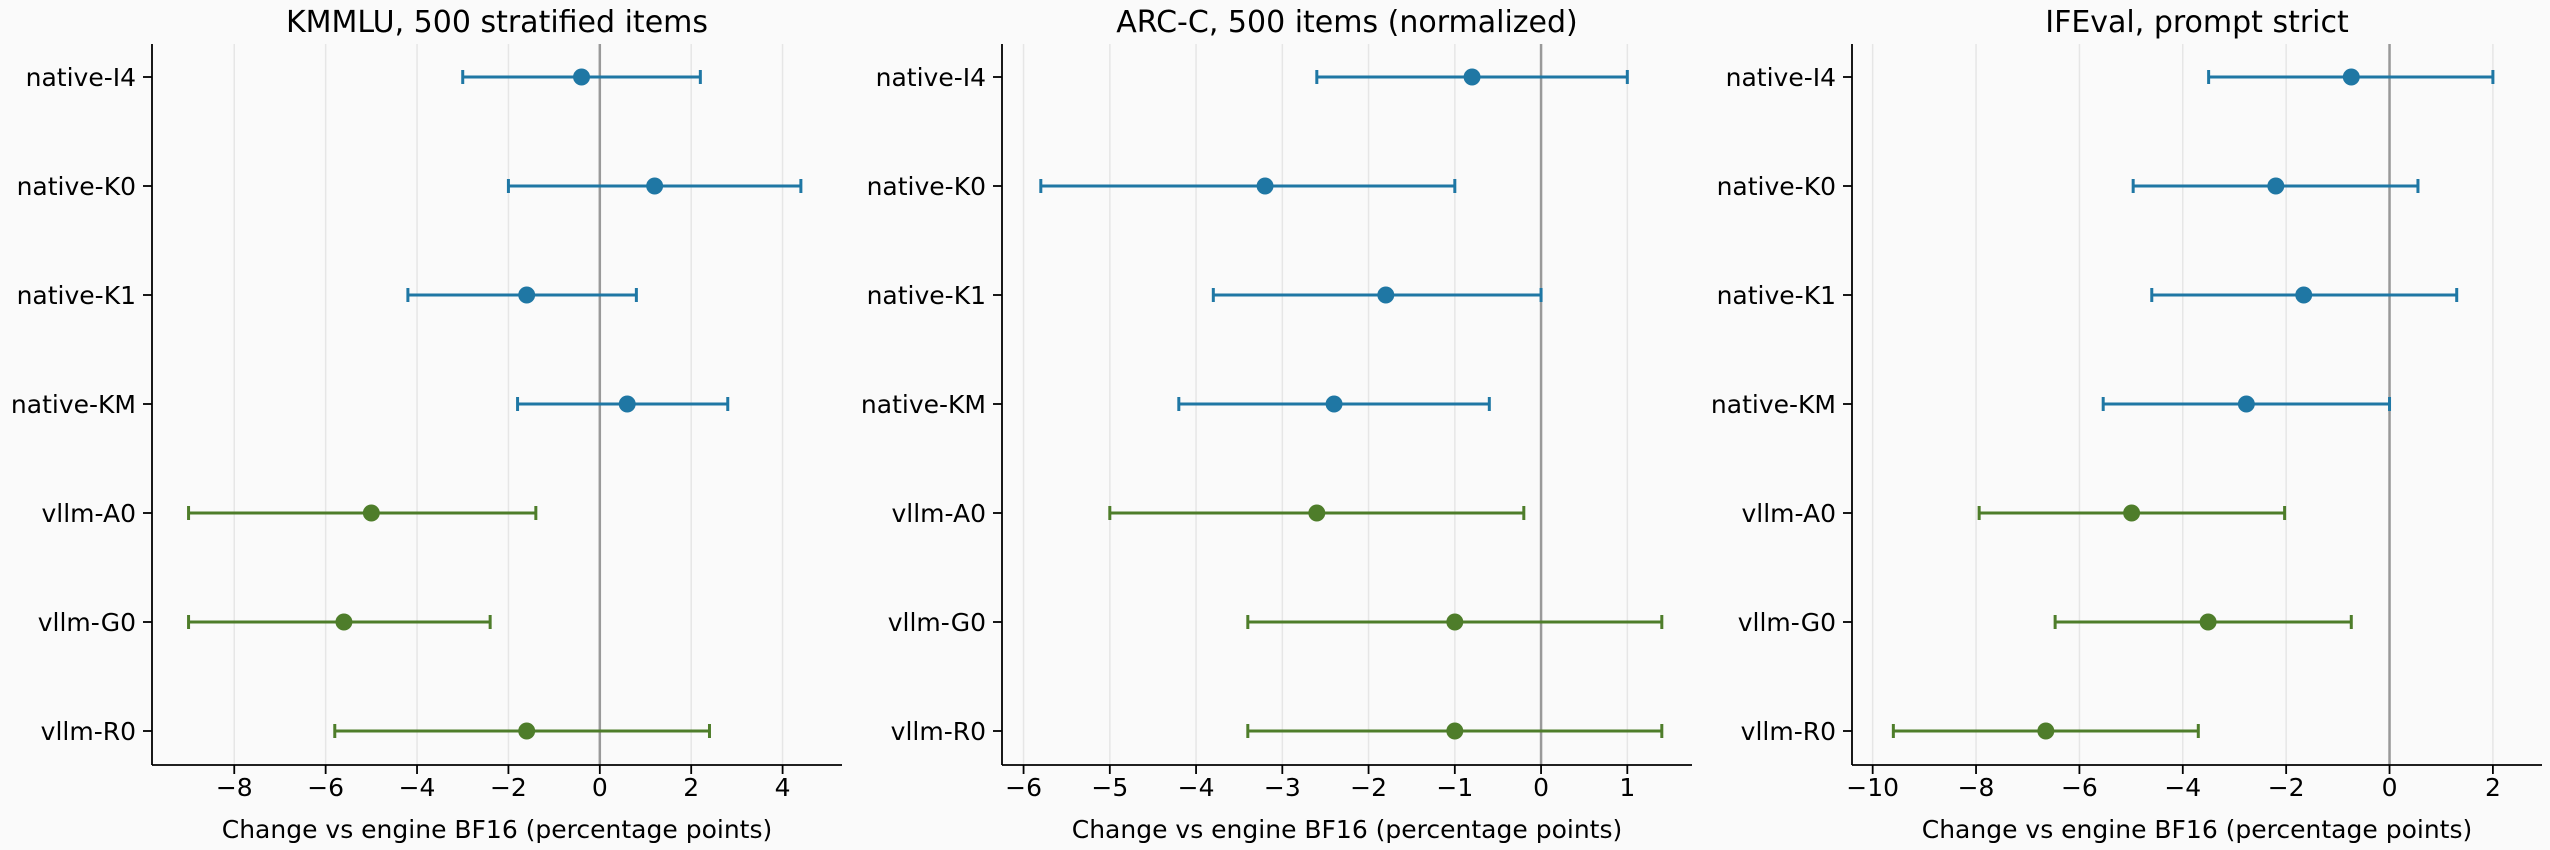 The image size is (2550, 850). What do you see at coordinates (1109, 787) in the screenshot?
I see `x-tick-label: −5` at bounding box center [1109, 787].